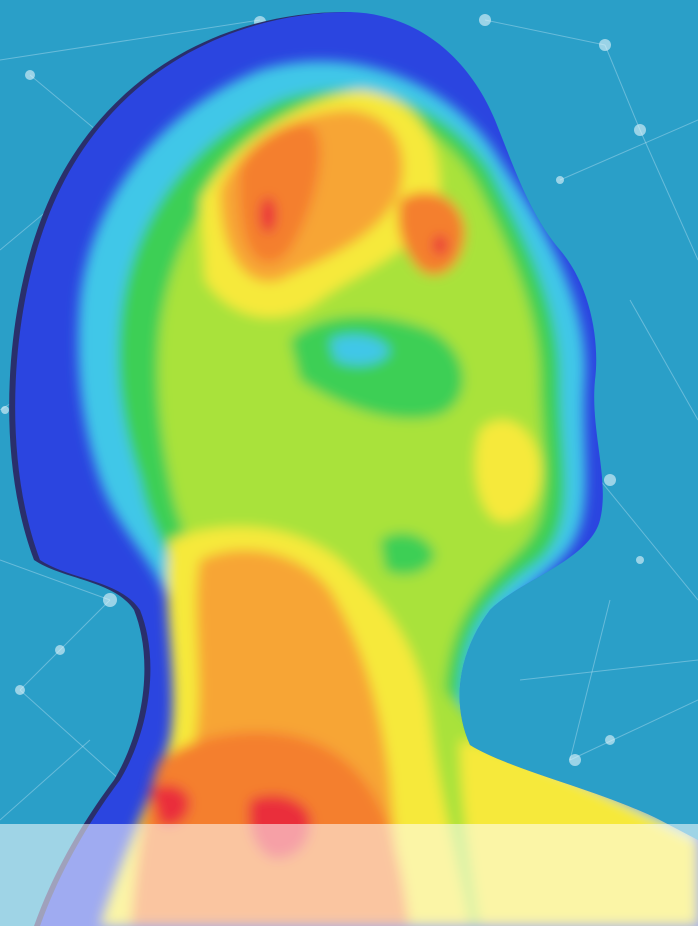 The height and width of the screenshot is (926, 698). Describe the element at coordinates (349, 875) in the screenshot. I see `bottom-fade-overlay` at that location.